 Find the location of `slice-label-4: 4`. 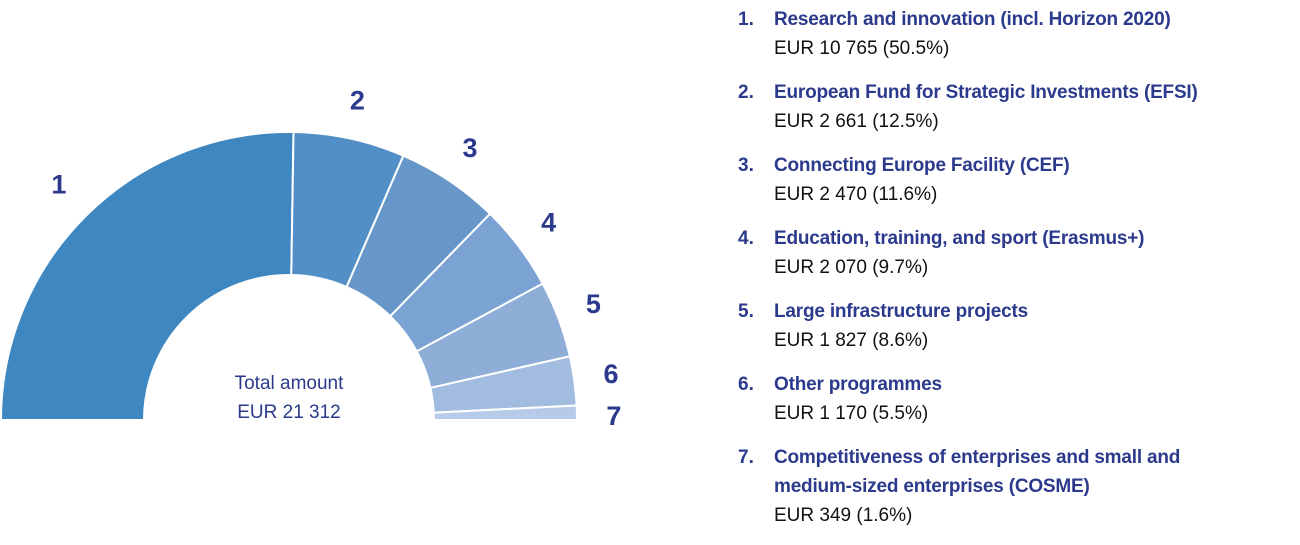

slice-label-4: 4 is located at coordinates (548, 223).